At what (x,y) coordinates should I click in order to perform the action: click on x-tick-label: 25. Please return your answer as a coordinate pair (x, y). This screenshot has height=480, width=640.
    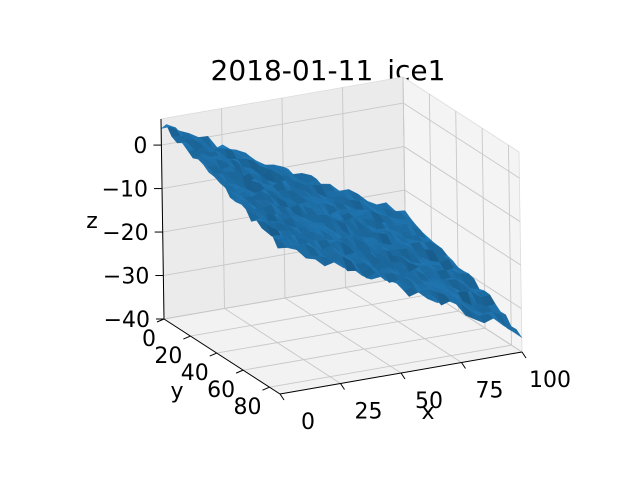
    Looking at the image, I should click on (369, 412).